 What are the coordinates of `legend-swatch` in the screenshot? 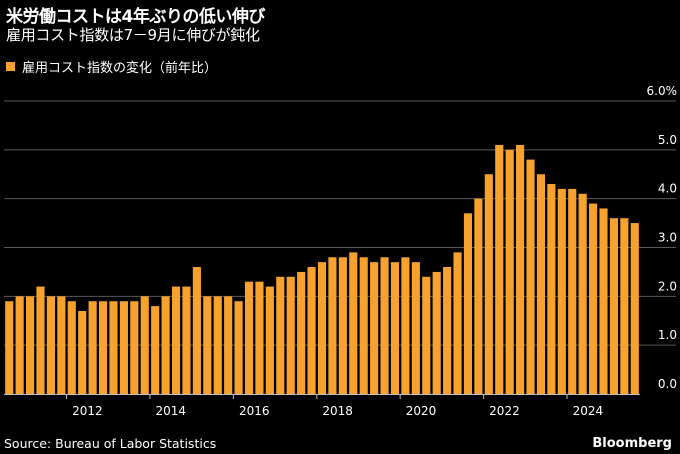 It's located at (10, 66).